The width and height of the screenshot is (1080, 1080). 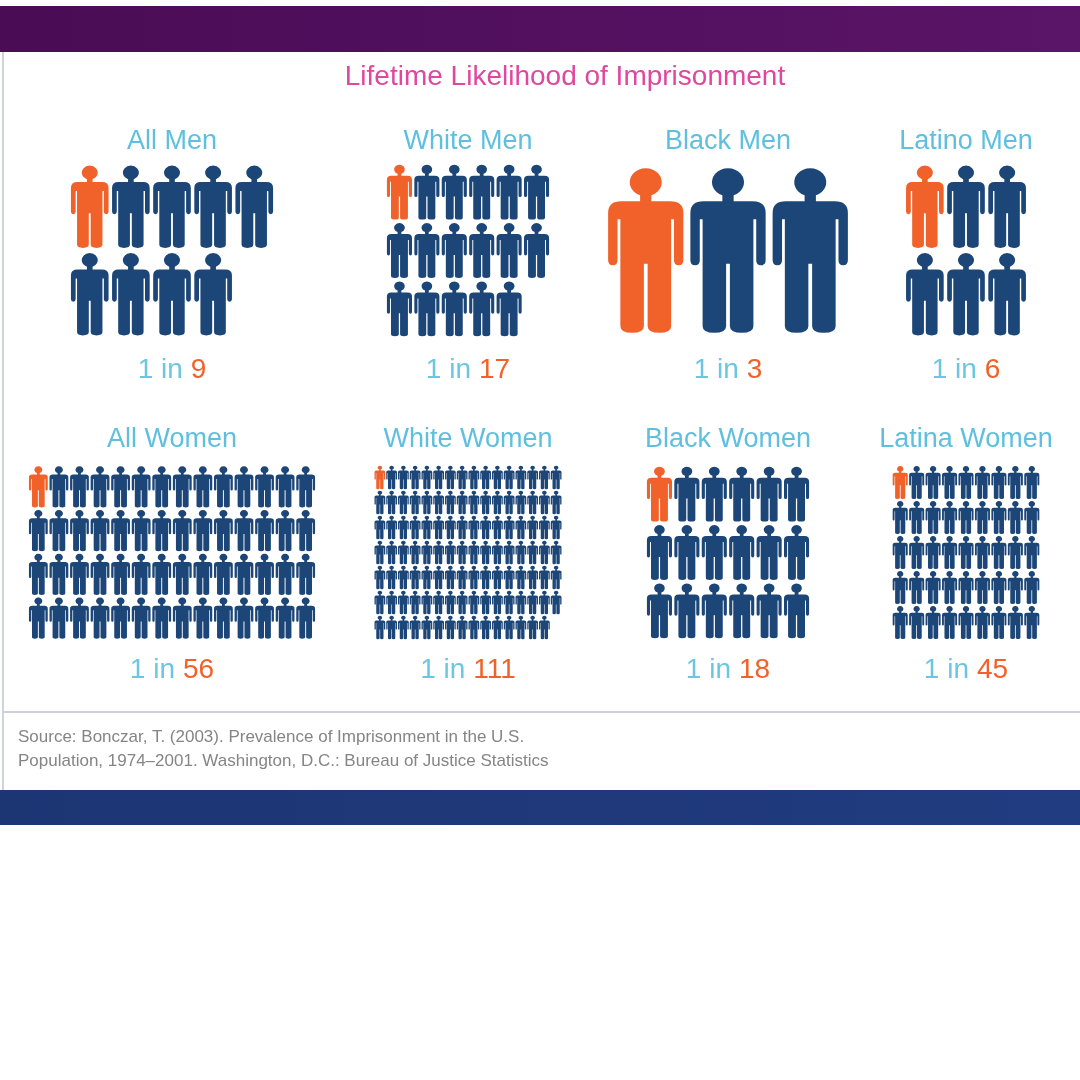 I want to click on data-label: 111, so click(x=494, y=668).